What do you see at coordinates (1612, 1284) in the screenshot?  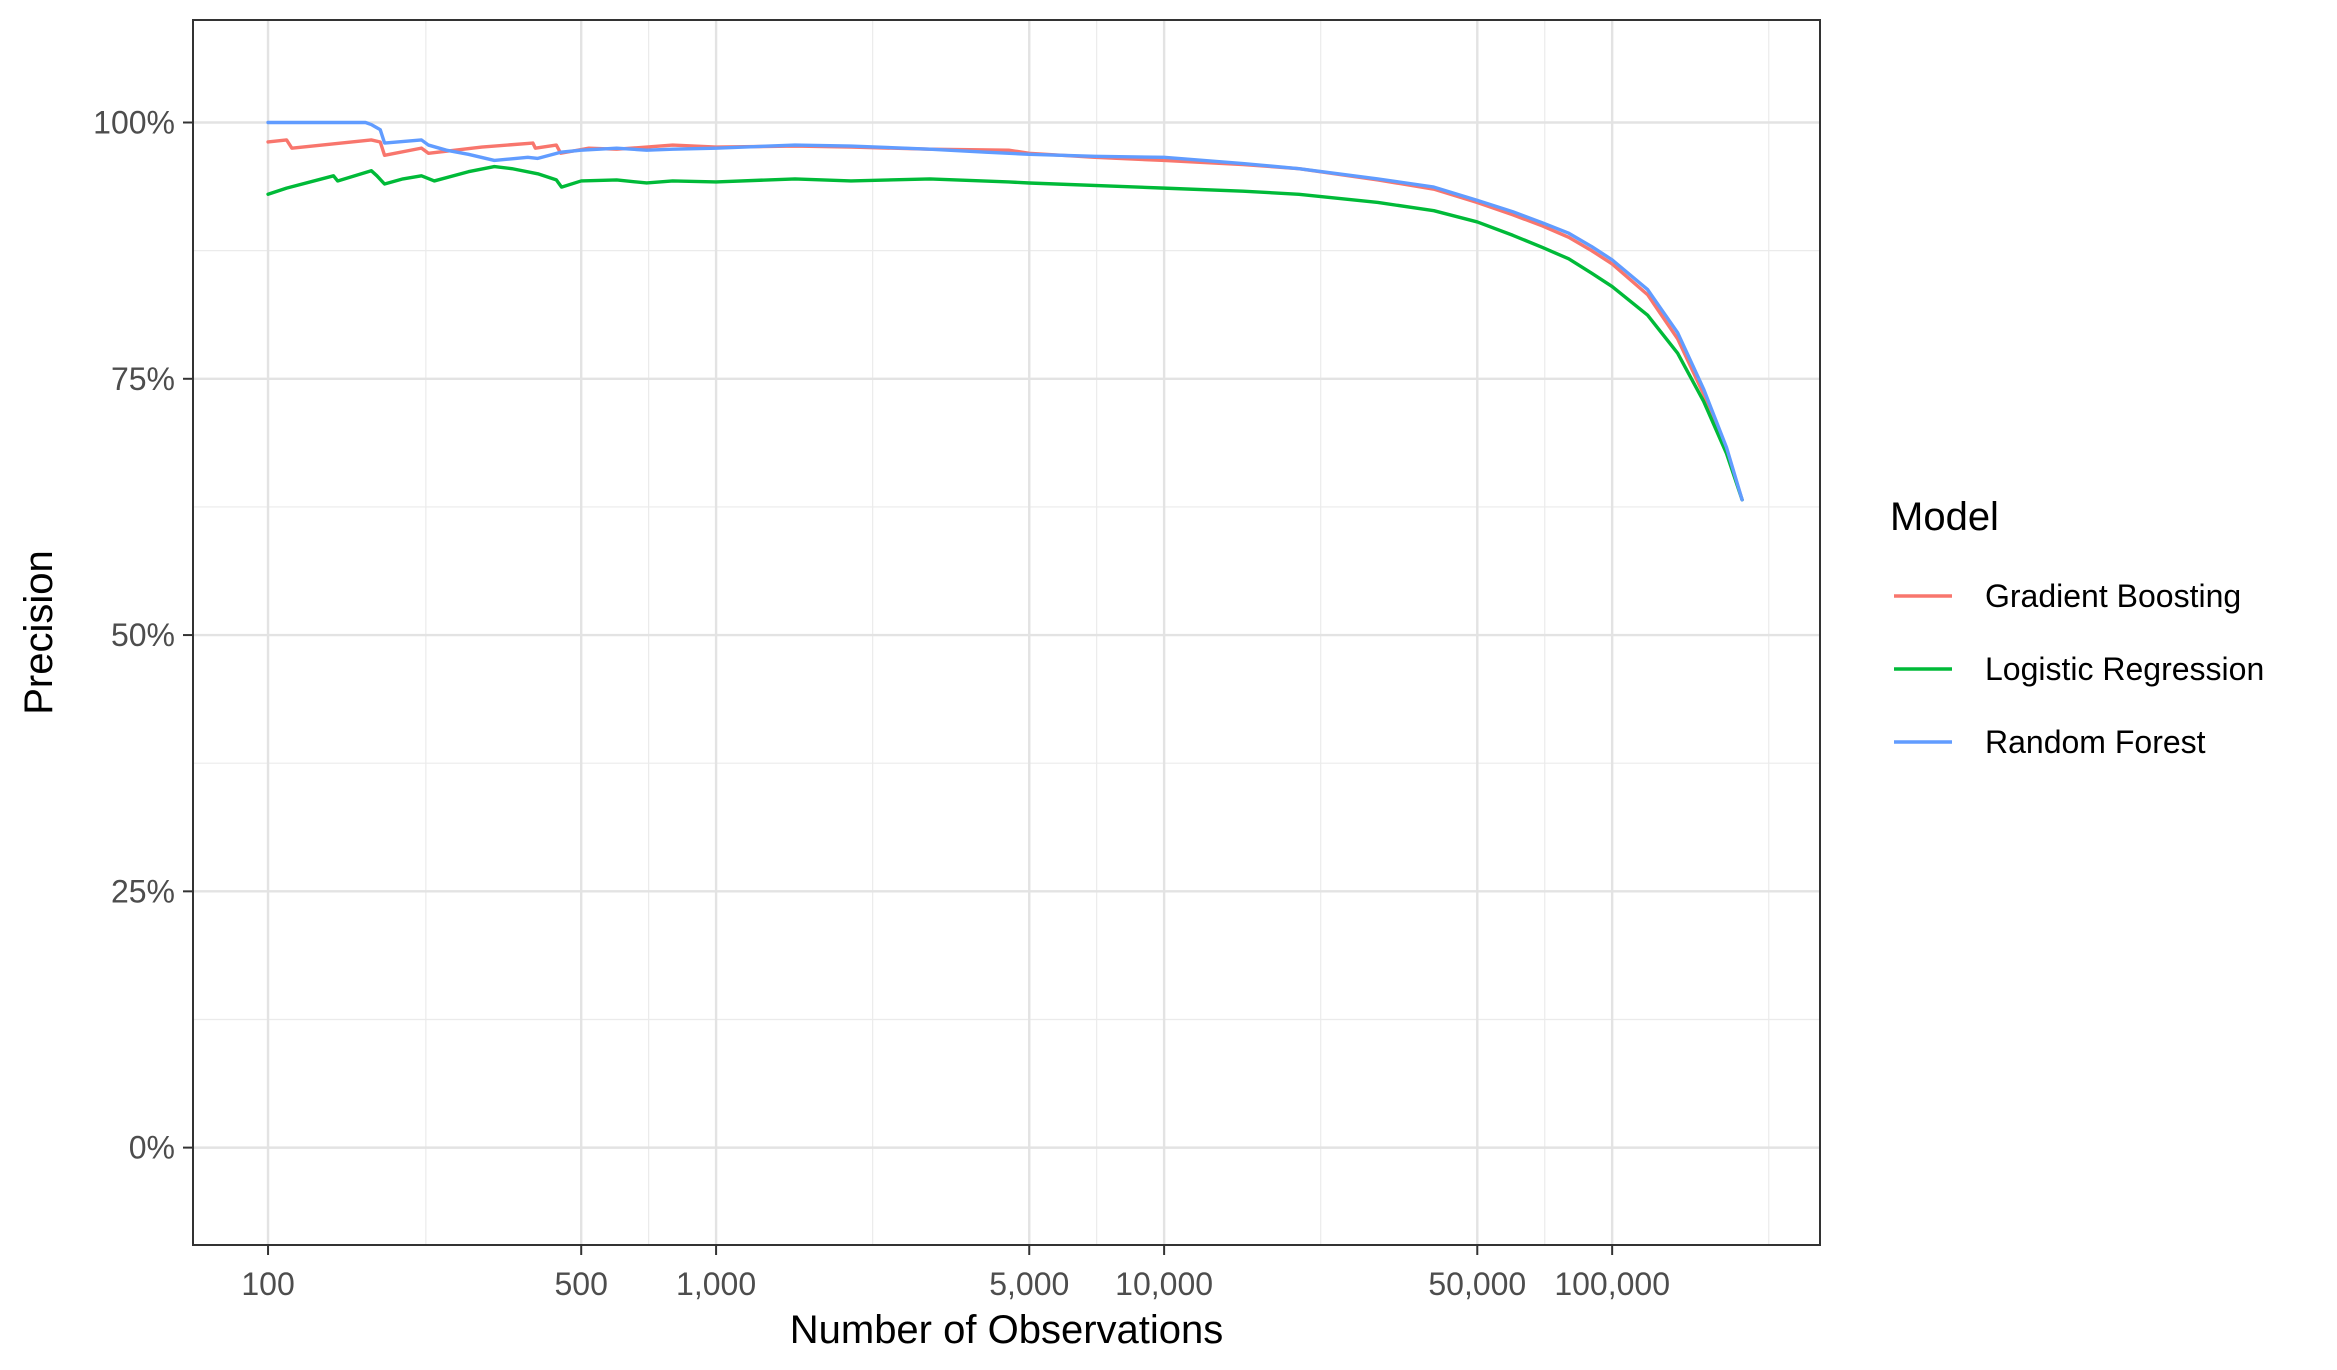 I see `x-tick-label: 100,000` at bounding box center [1612, 1284].